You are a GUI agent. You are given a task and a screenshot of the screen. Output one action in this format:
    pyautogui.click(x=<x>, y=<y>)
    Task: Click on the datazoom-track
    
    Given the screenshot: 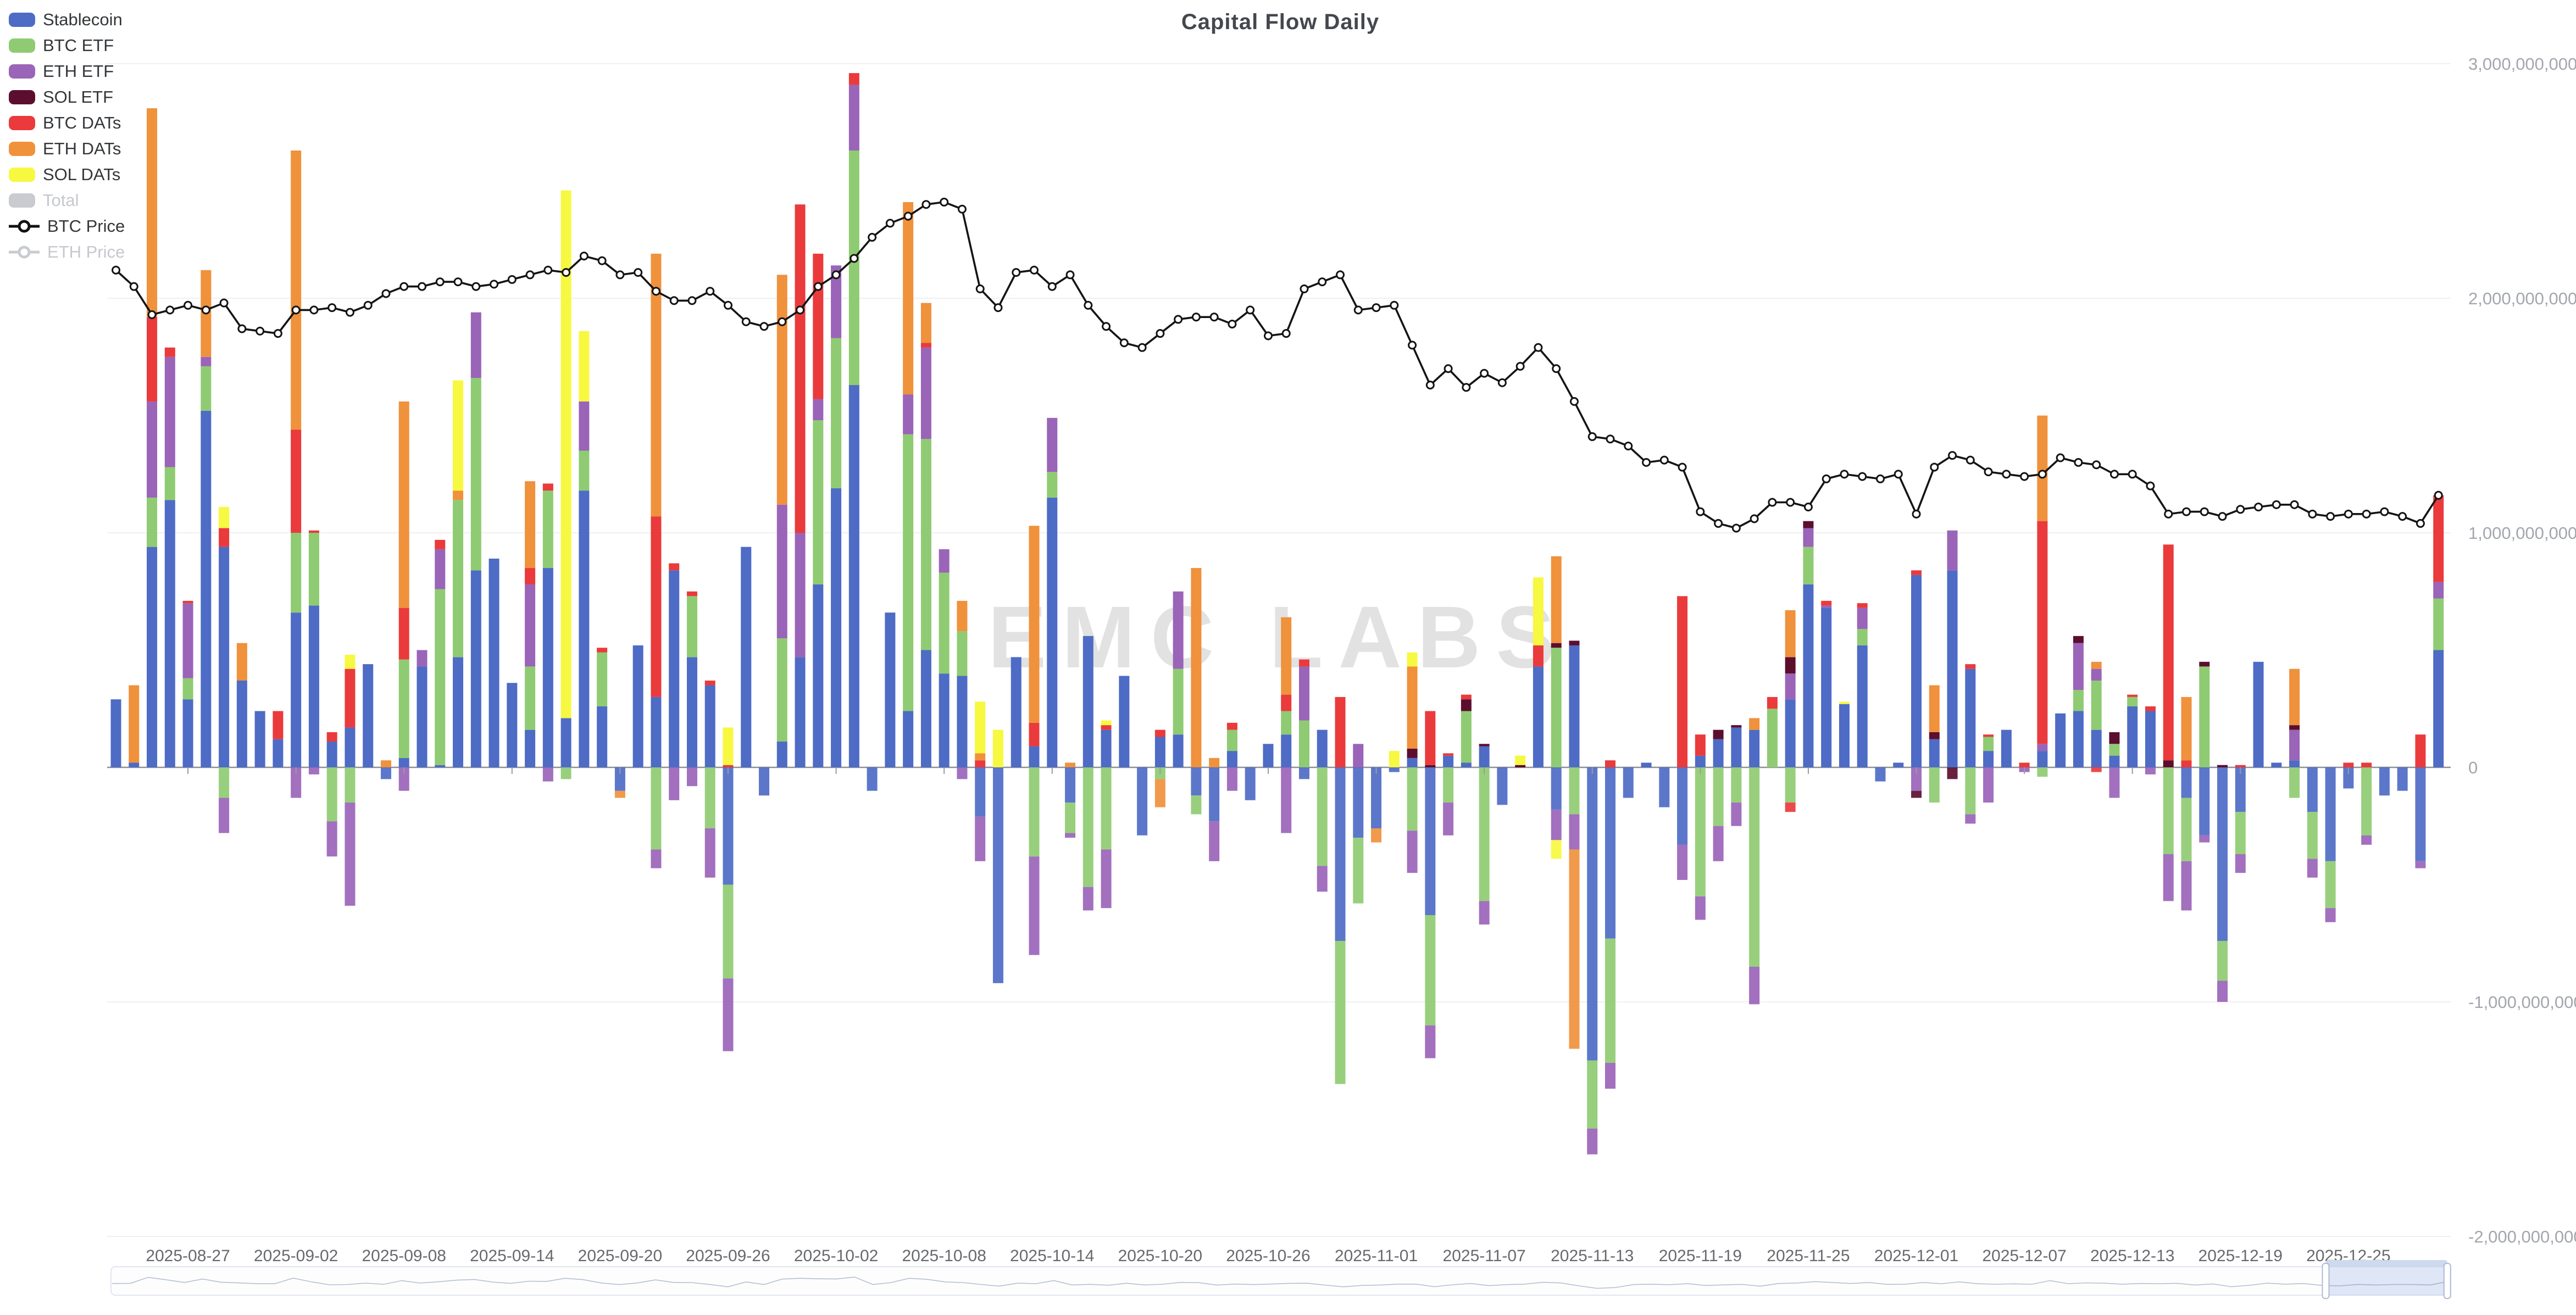 What is the action you would take?
    pyautogui.click(x=1280, y=1281)
    